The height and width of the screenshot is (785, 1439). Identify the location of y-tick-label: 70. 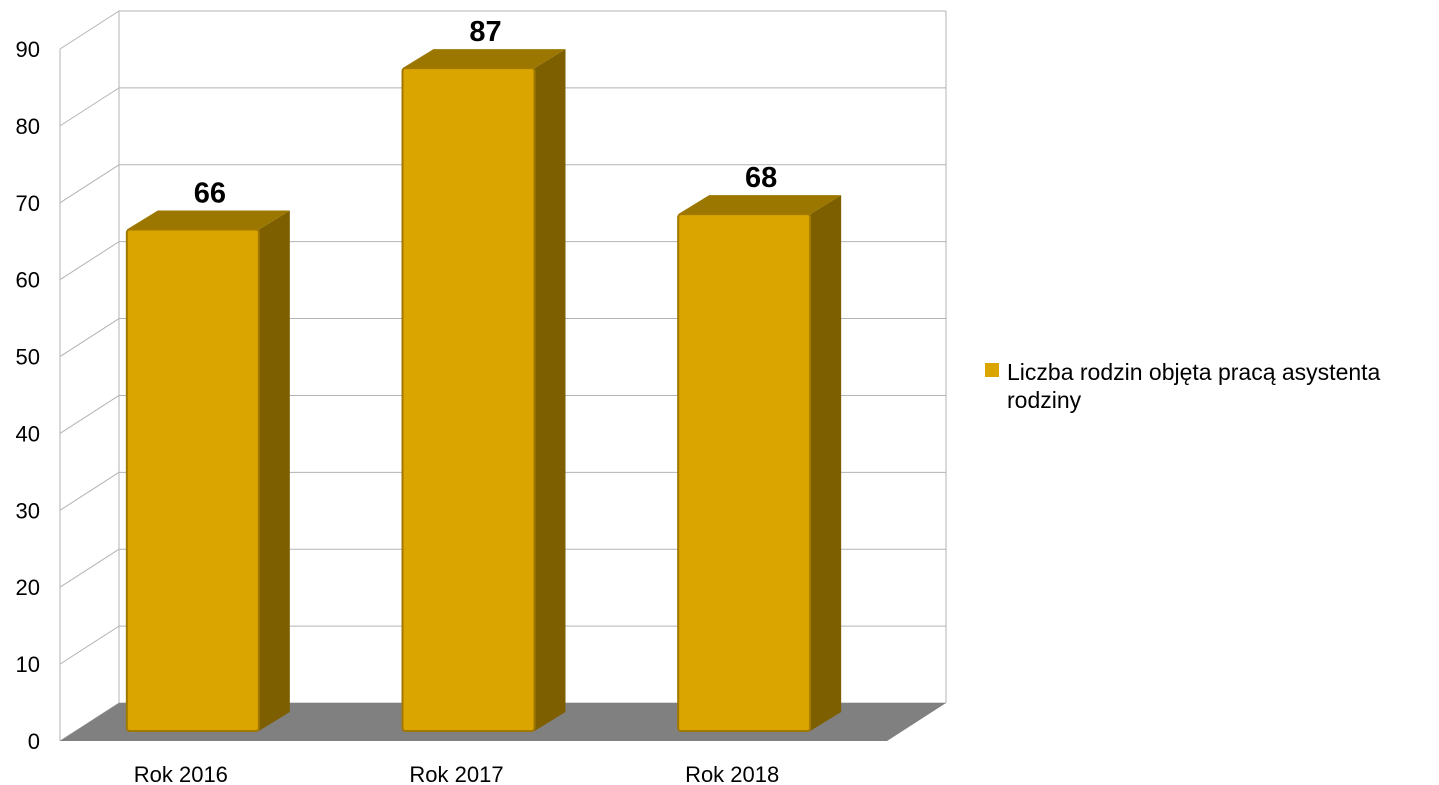
(28, 203).